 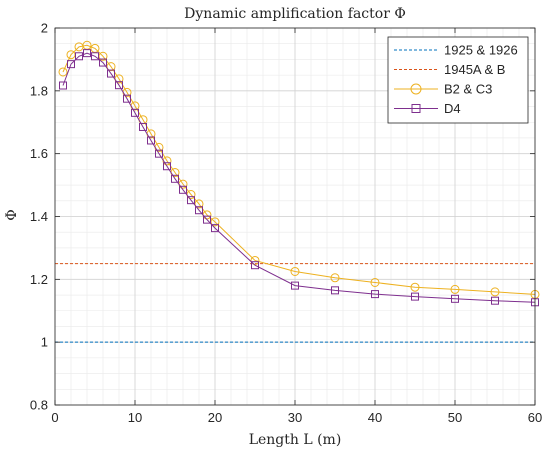 What do you see at coordinates (44, 28) in the screenshot?
I see `y-tick-label: 2` at bounding box center [44, 28].